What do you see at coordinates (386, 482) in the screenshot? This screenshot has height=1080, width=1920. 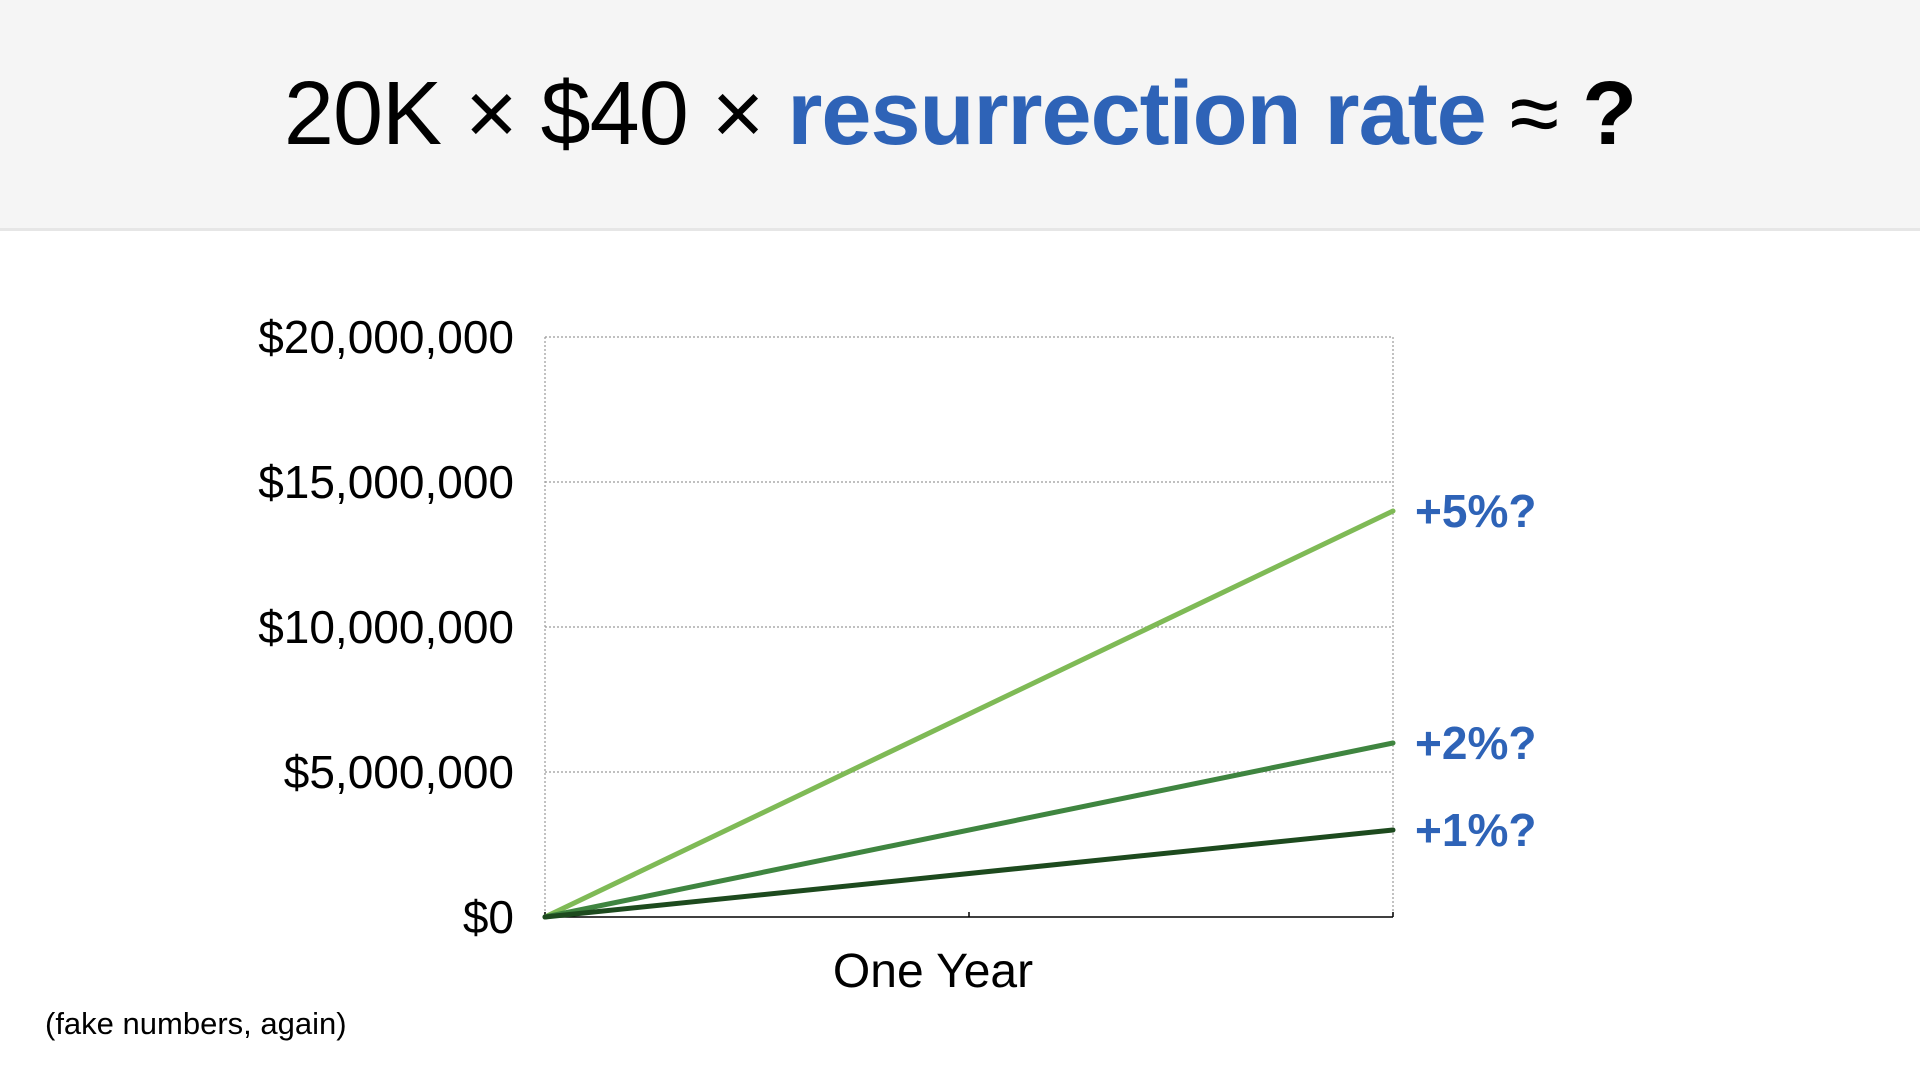 I see `y-tick-label: $15,000,000` at bounding box center [386, 482].